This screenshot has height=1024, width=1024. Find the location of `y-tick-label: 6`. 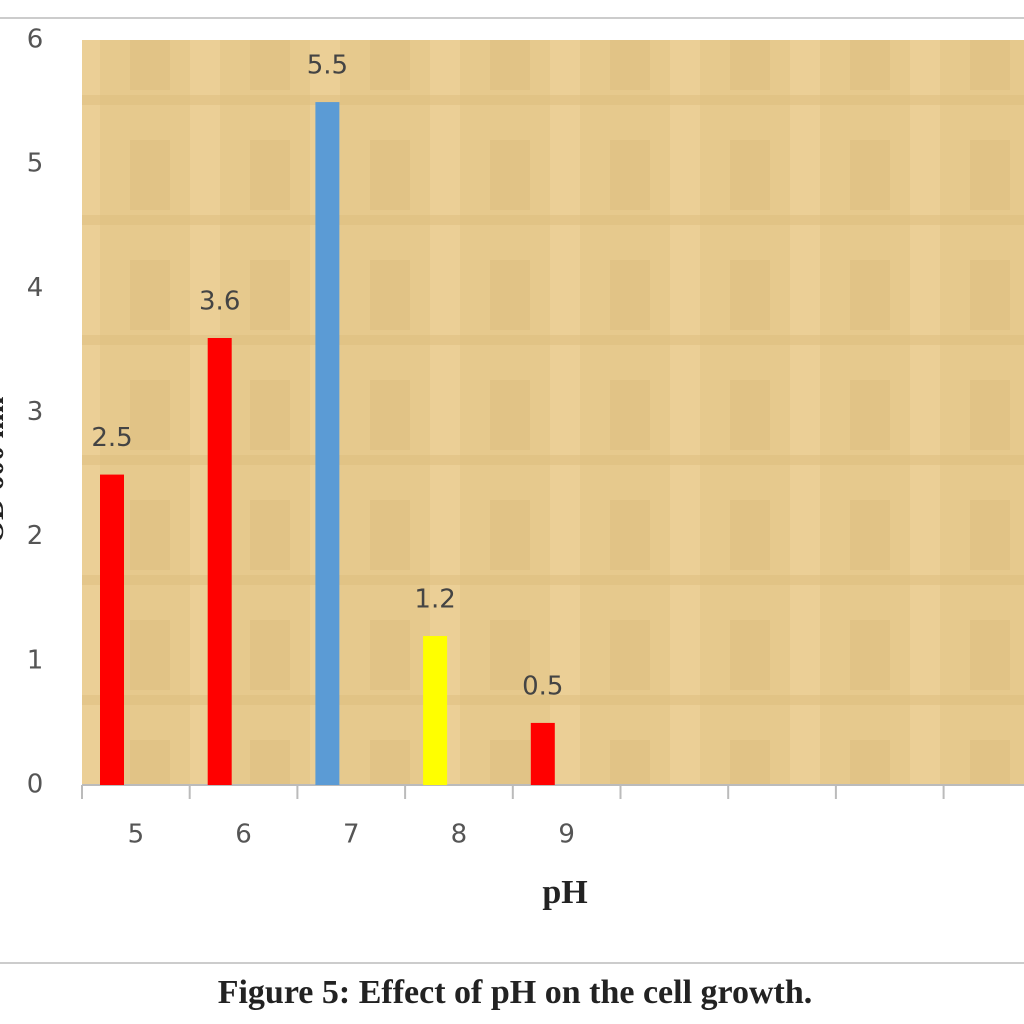

y-tick-label: 6 is located at coordinates (35, 40).